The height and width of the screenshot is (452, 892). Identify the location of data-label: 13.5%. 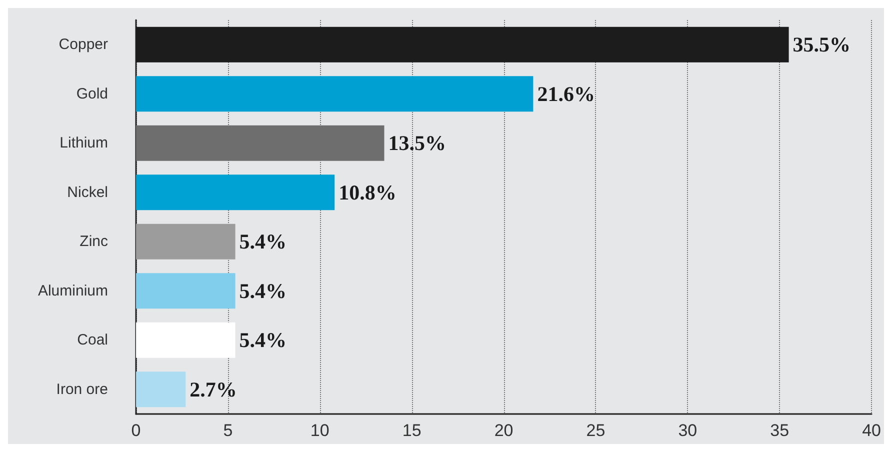
(417, 143).